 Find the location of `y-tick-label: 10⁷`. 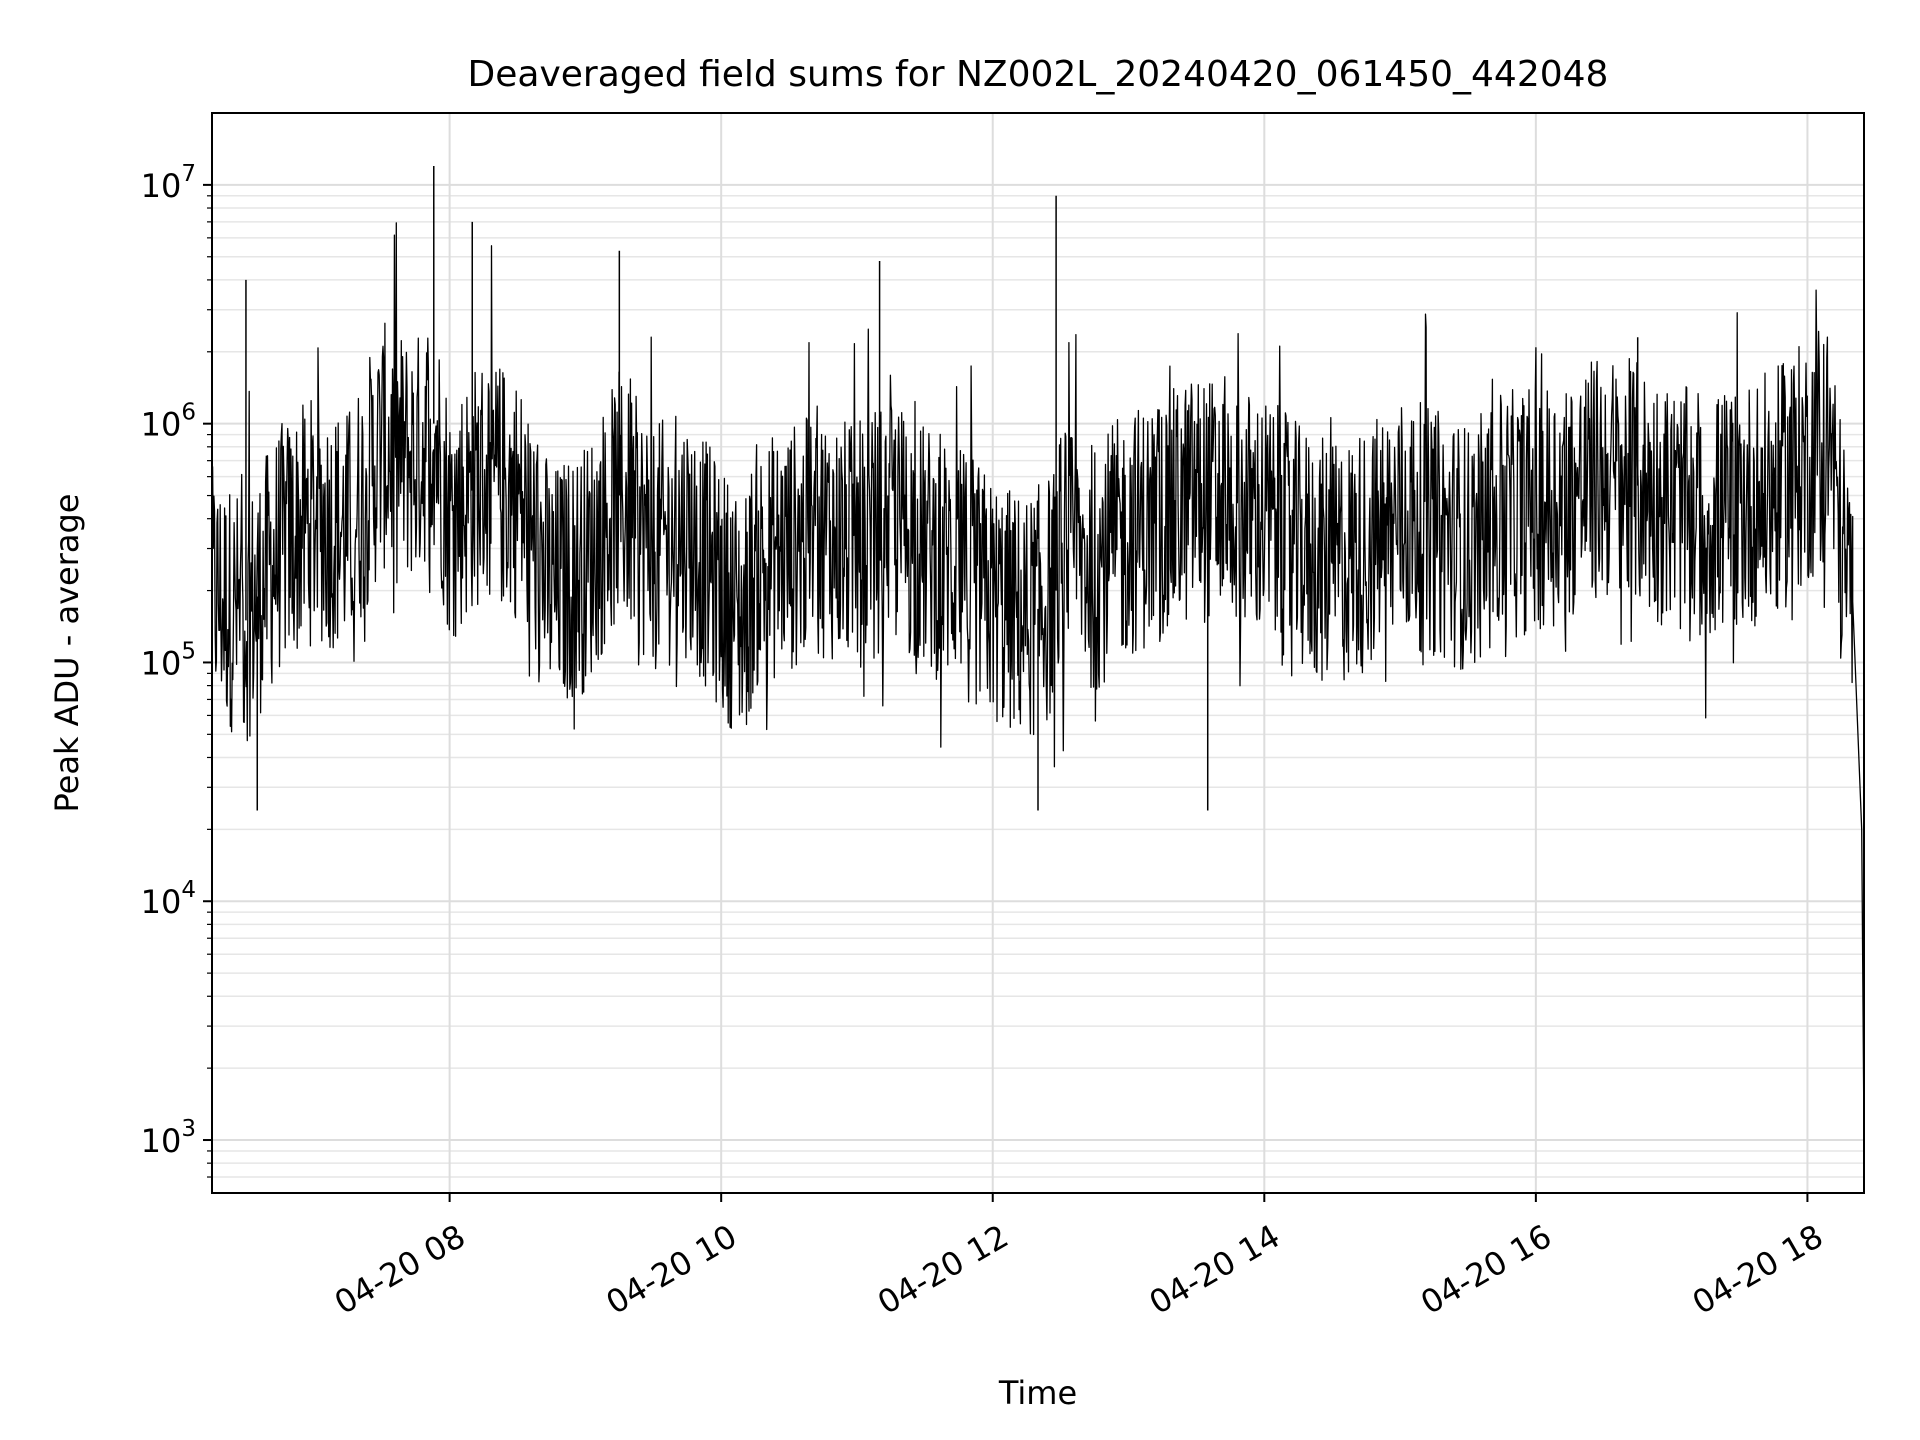

y-tick-label: 10⁷ is located at coordinates (168, 183).